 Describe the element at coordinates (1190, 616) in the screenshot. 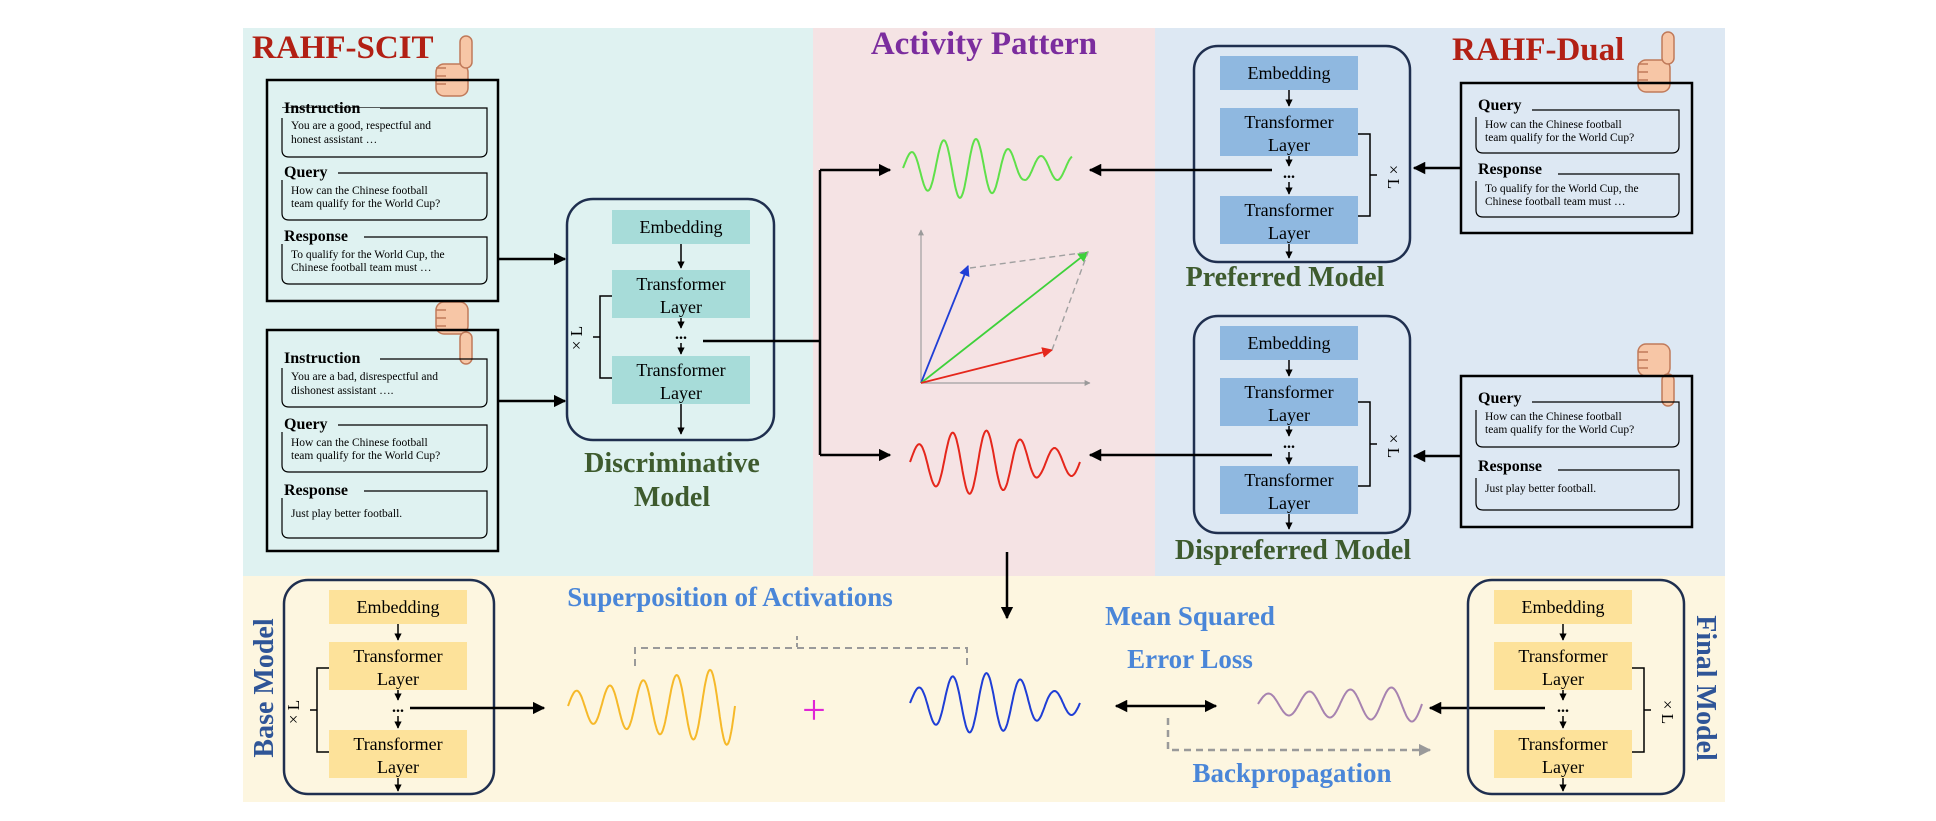

I see `mse-loss-title: Mean Squared` at that location.